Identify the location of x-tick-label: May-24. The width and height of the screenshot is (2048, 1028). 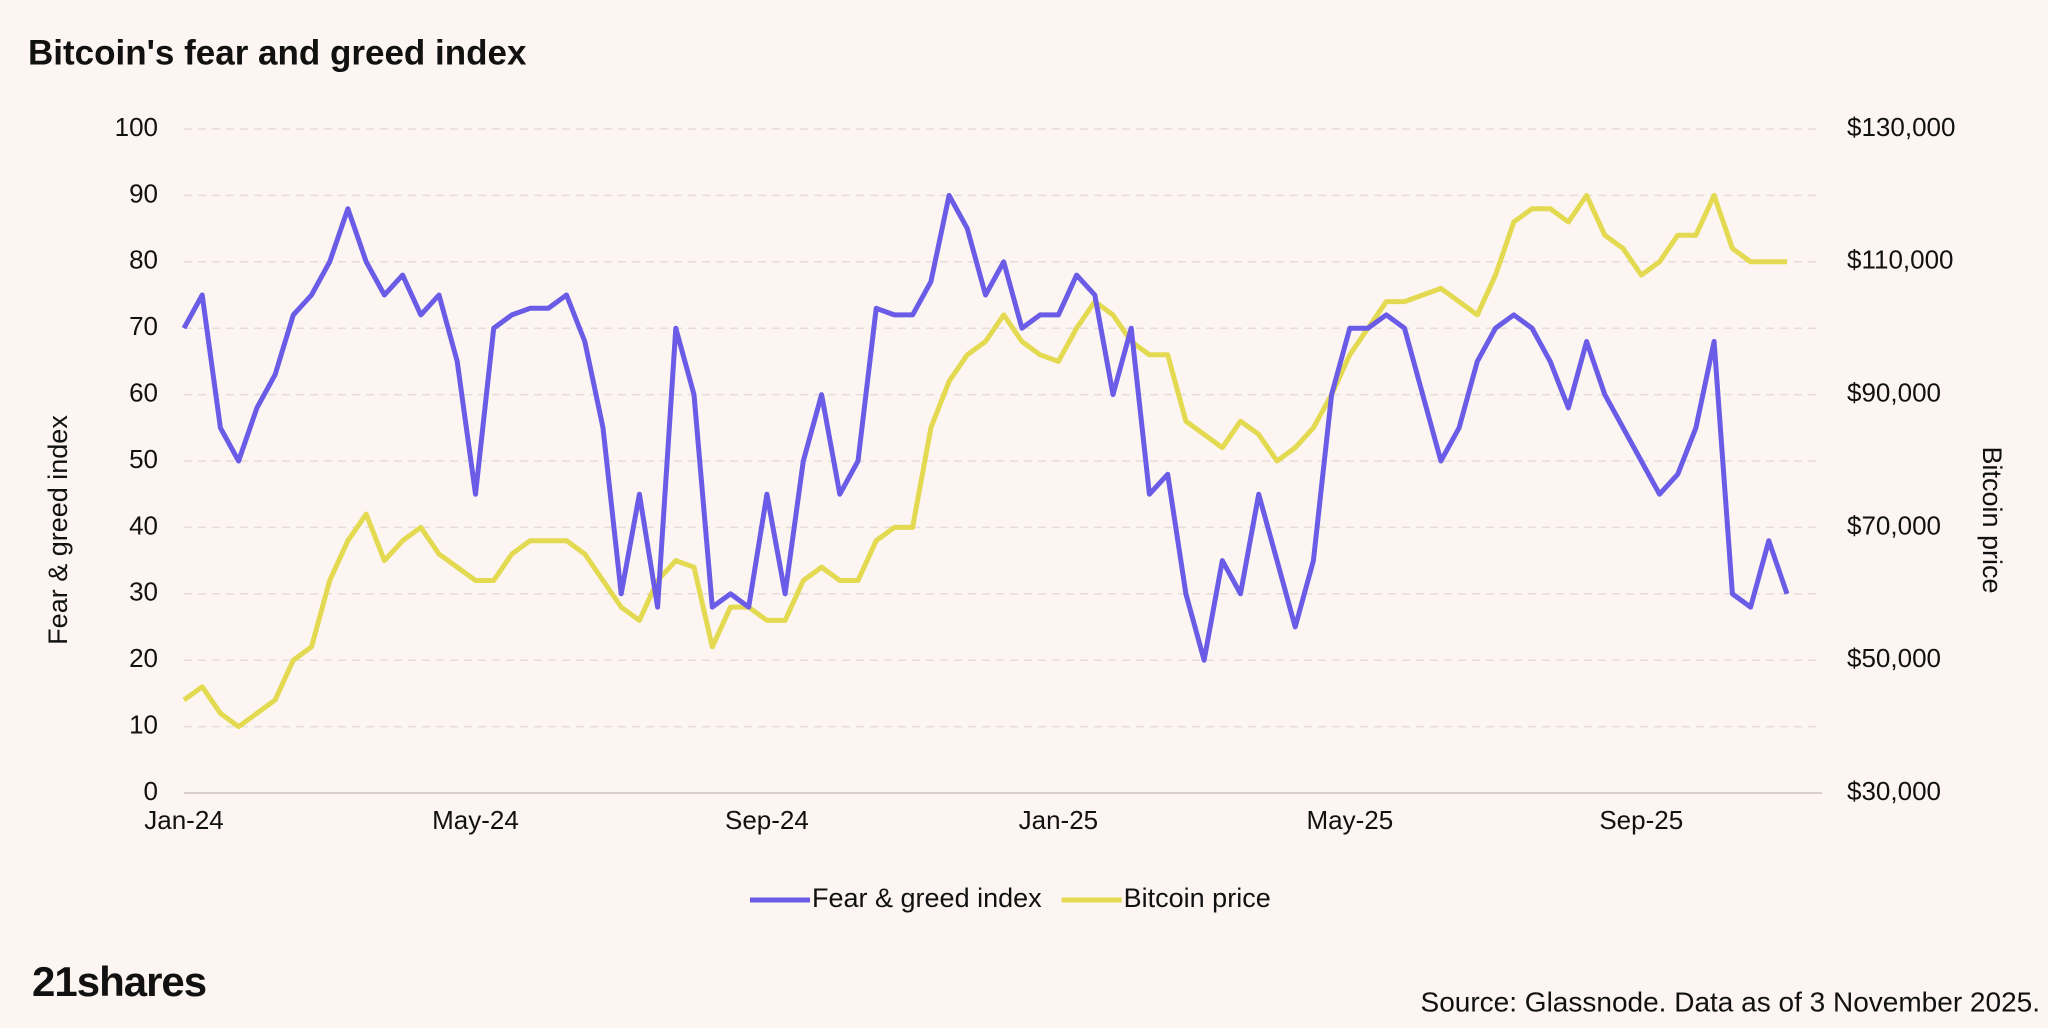
(475, 820).